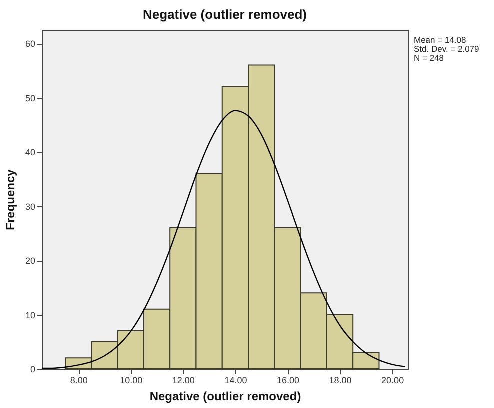 The height and width of the screenshot is (408, 494). What do you see at coordinates (30, 153) in the screenshot?
I see `y-tick-label: 40` at bounding box center [30, 153].